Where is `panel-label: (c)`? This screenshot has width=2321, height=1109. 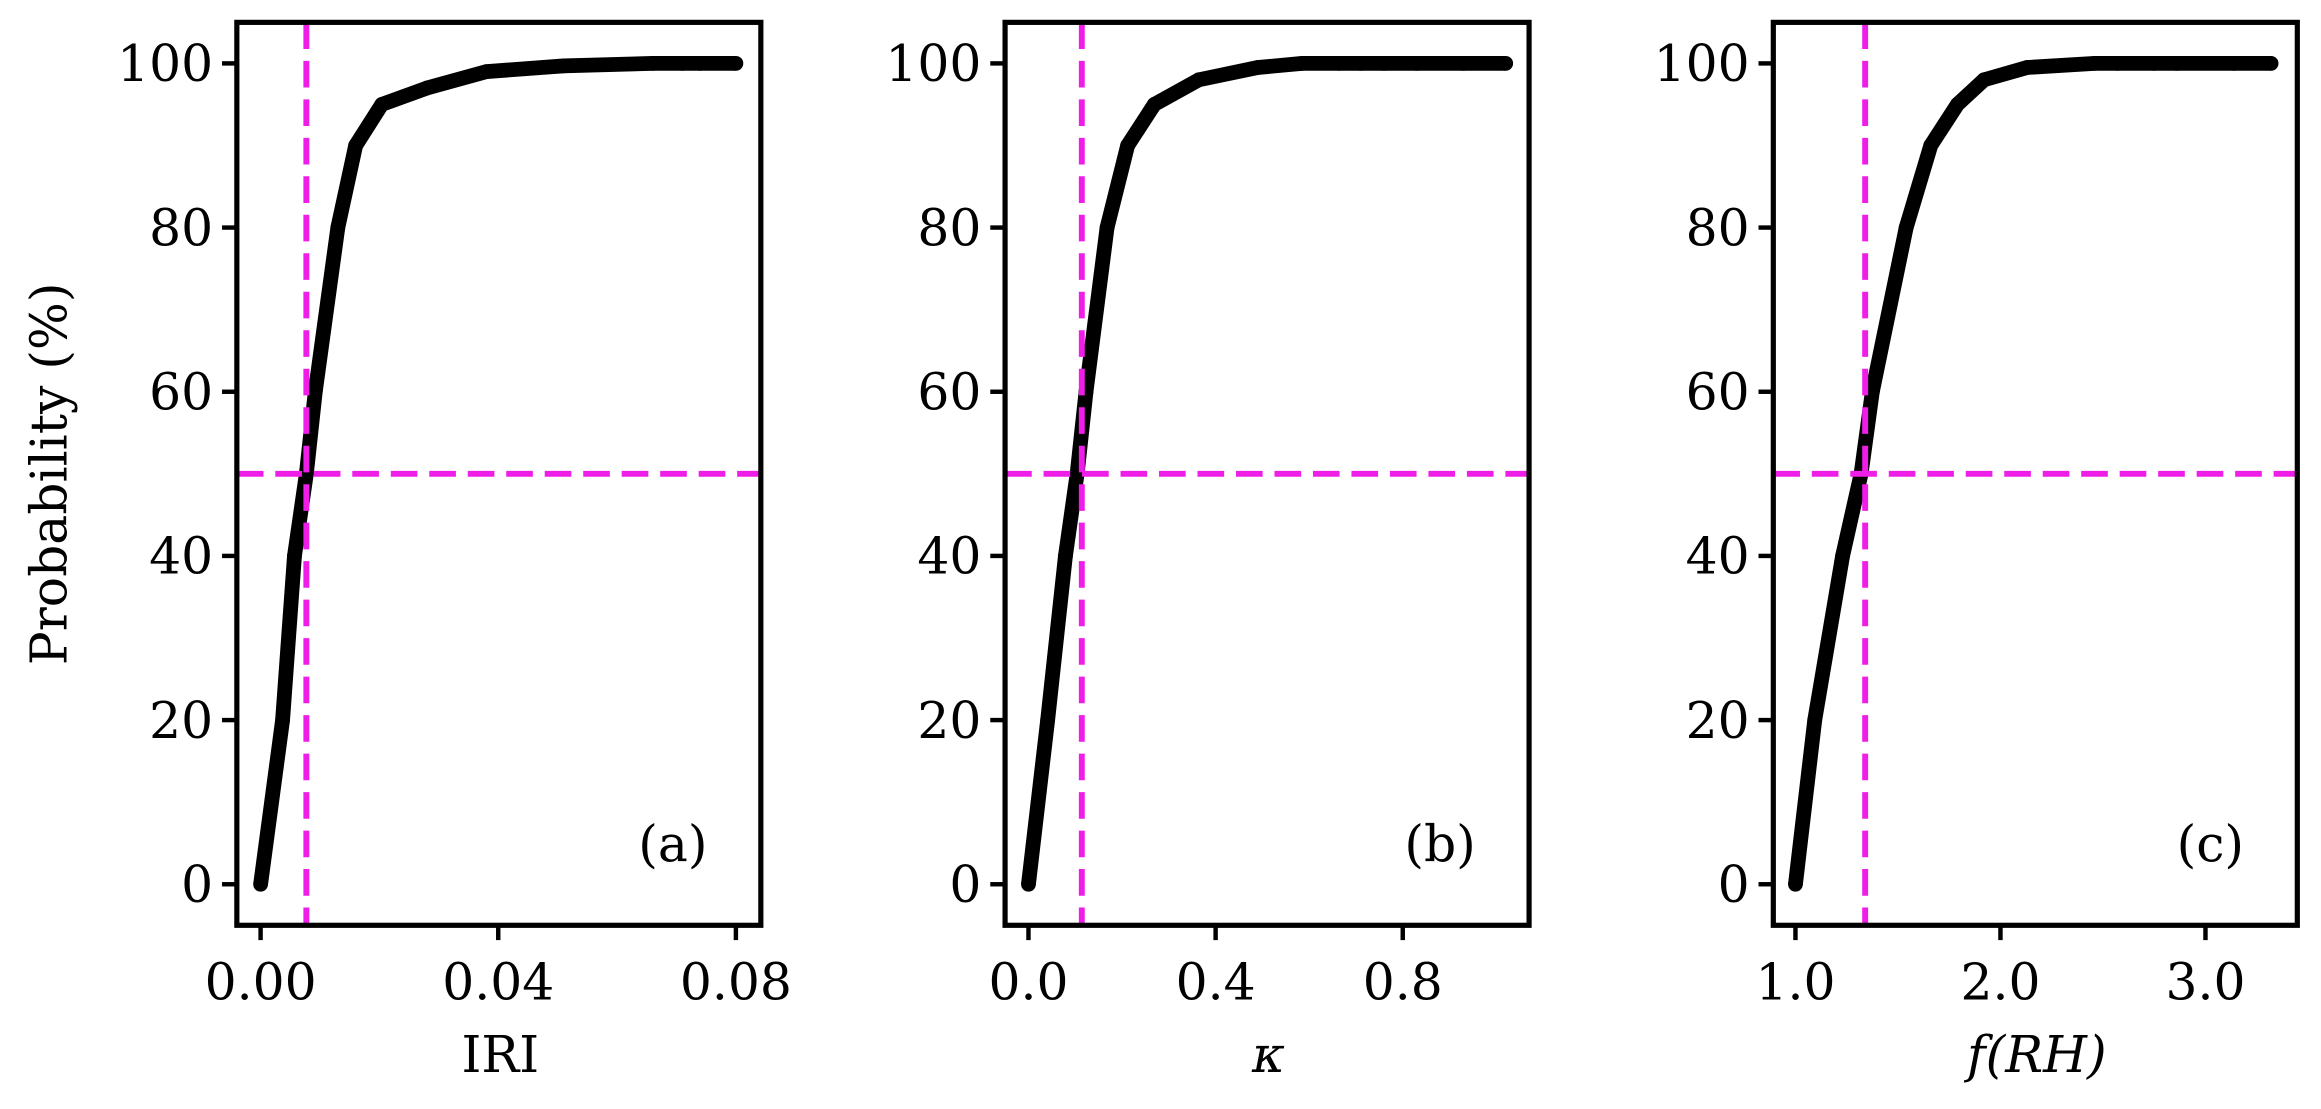
panel-label: (c) is located at coordinates (2210, 844).